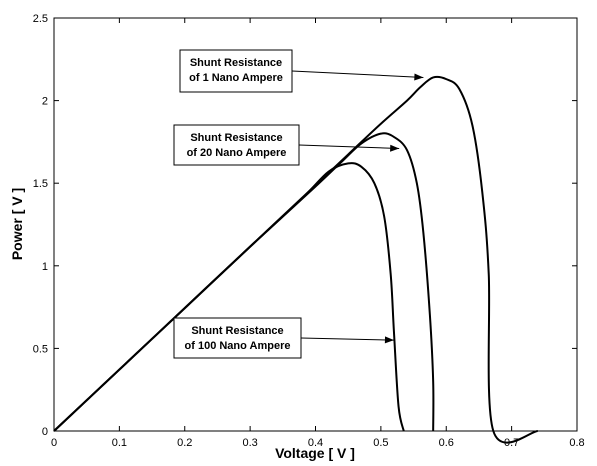 The height and width of the screenshot is (466, 597). I want to click on y-tick-label: 2.5, so click(40, 19).